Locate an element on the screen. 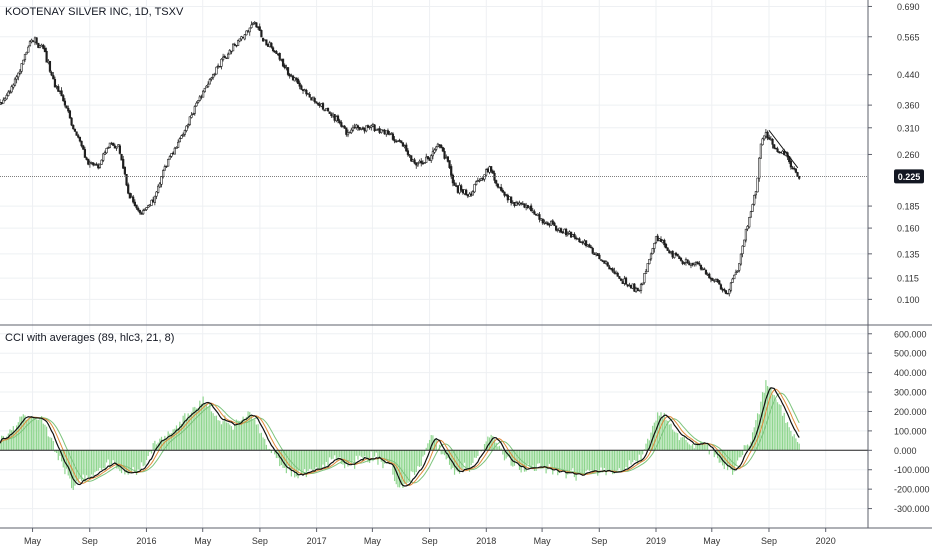 The height and width of the screenshot is (555, 932). price-tick-label: 0.260 is located at coordinates (908, 155).